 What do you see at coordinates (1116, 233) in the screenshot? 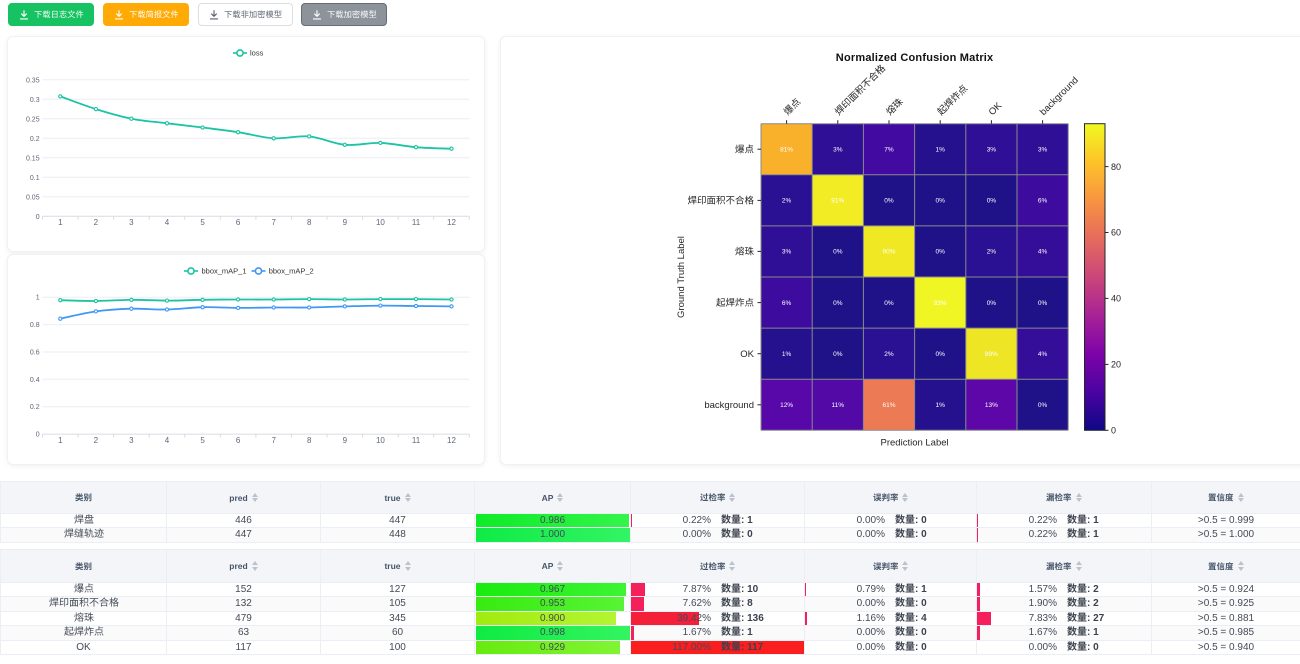
I see `svg-text: 60` at bounding box center [1116, 233].